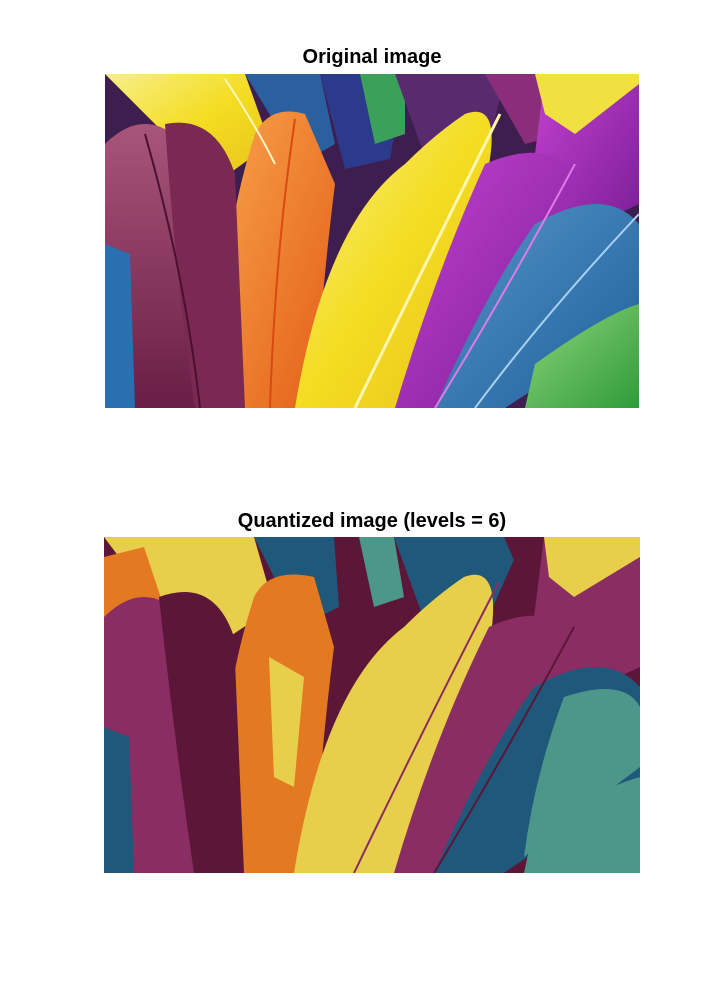 This screenshot has width=719, height=981. What do you see at coordinates (372, 521) in the screenshot?
I see `quantized-image-title: Quantized image (levels = 6)` at bounding box center [372, 521].